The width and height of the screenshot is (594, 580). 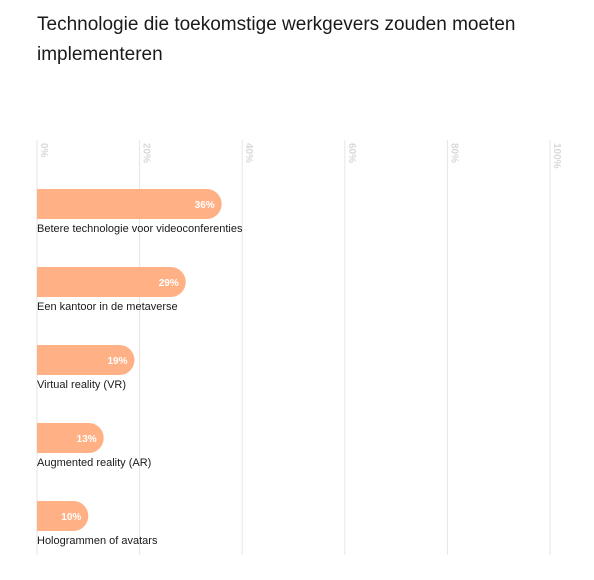 I want to click on x-tick-label: 80%, so click(x=453, y=153).